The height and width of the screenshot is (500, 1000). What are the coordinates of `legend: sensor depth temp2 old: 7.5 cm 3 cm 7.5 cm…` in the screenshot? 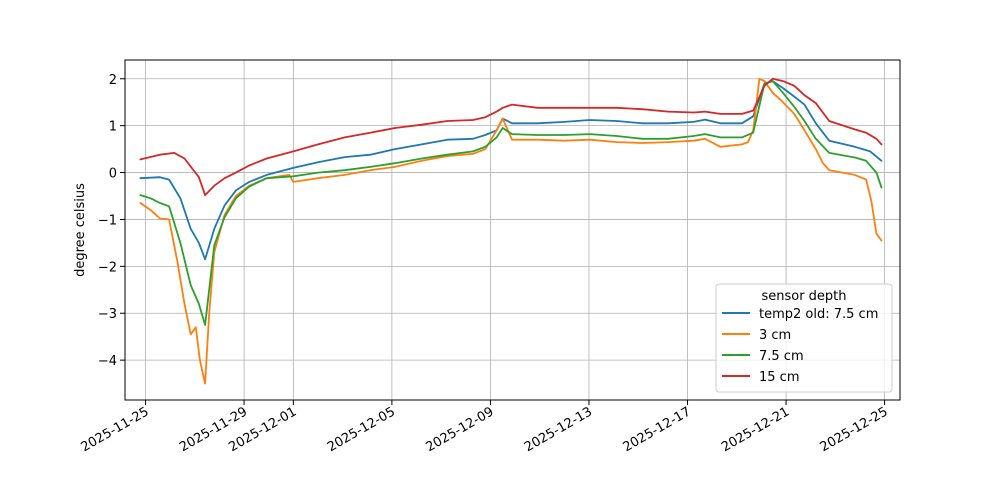 It's located at (804, 338).